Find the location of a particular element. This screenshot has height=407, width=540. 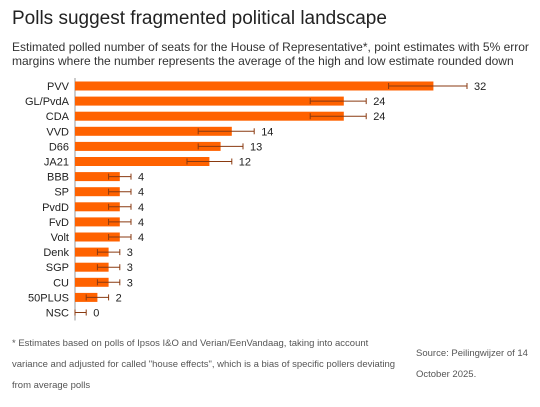

category-label: PvdD is located at coordinates (55, 208).